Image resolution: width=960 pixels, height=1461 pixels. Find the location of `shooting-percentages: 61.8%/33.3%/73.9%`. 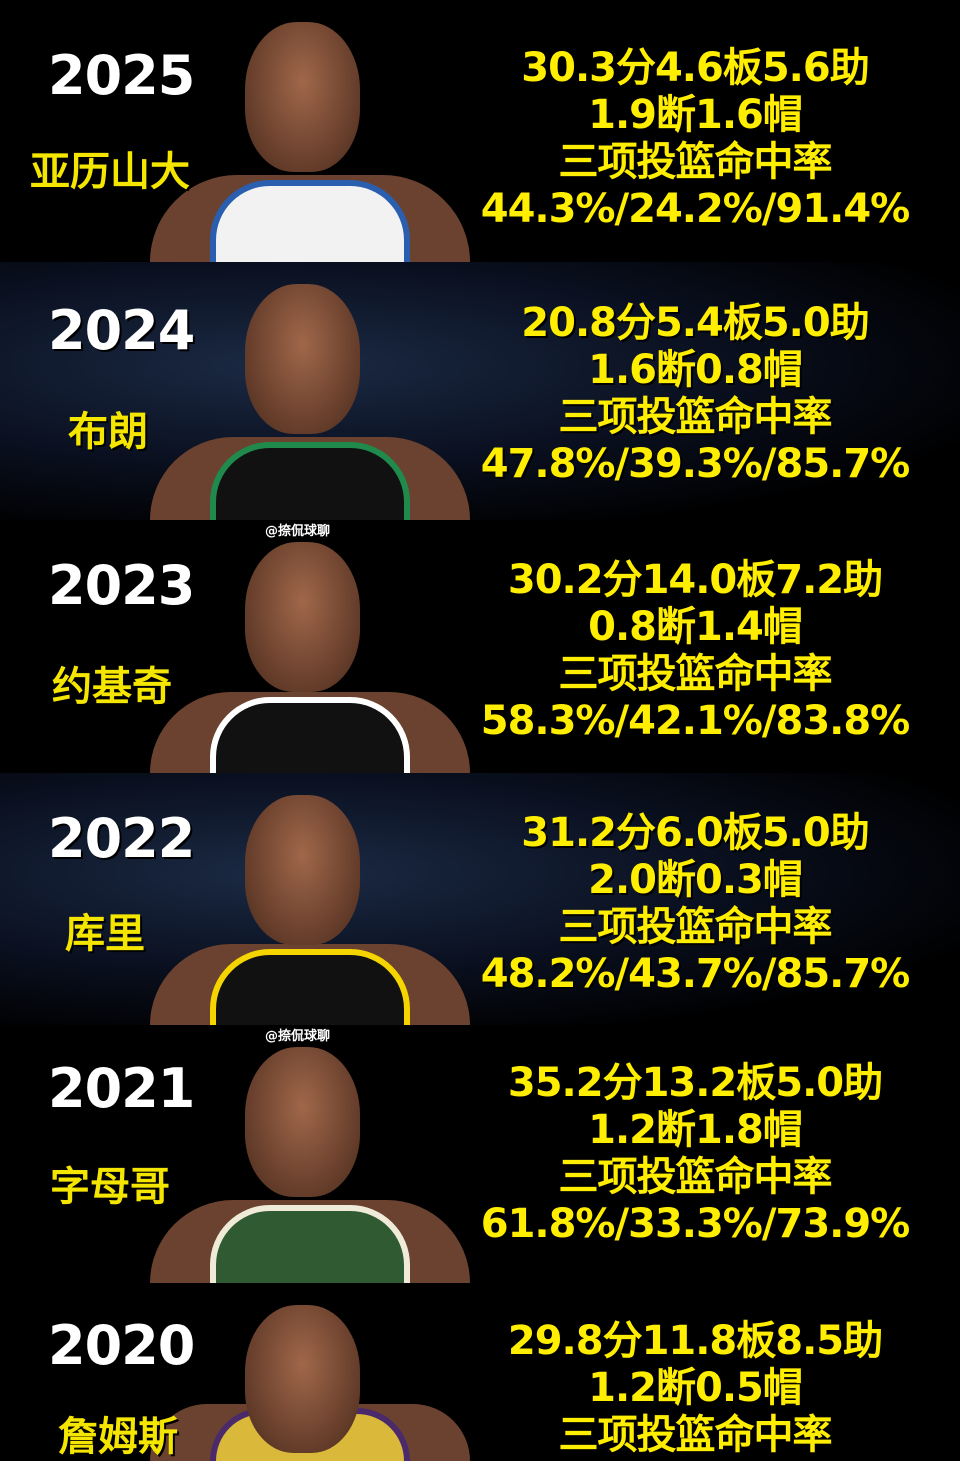

shooting-percentages: 61.8%/33.3%/73.9% is located at coordinates (695, 1224).